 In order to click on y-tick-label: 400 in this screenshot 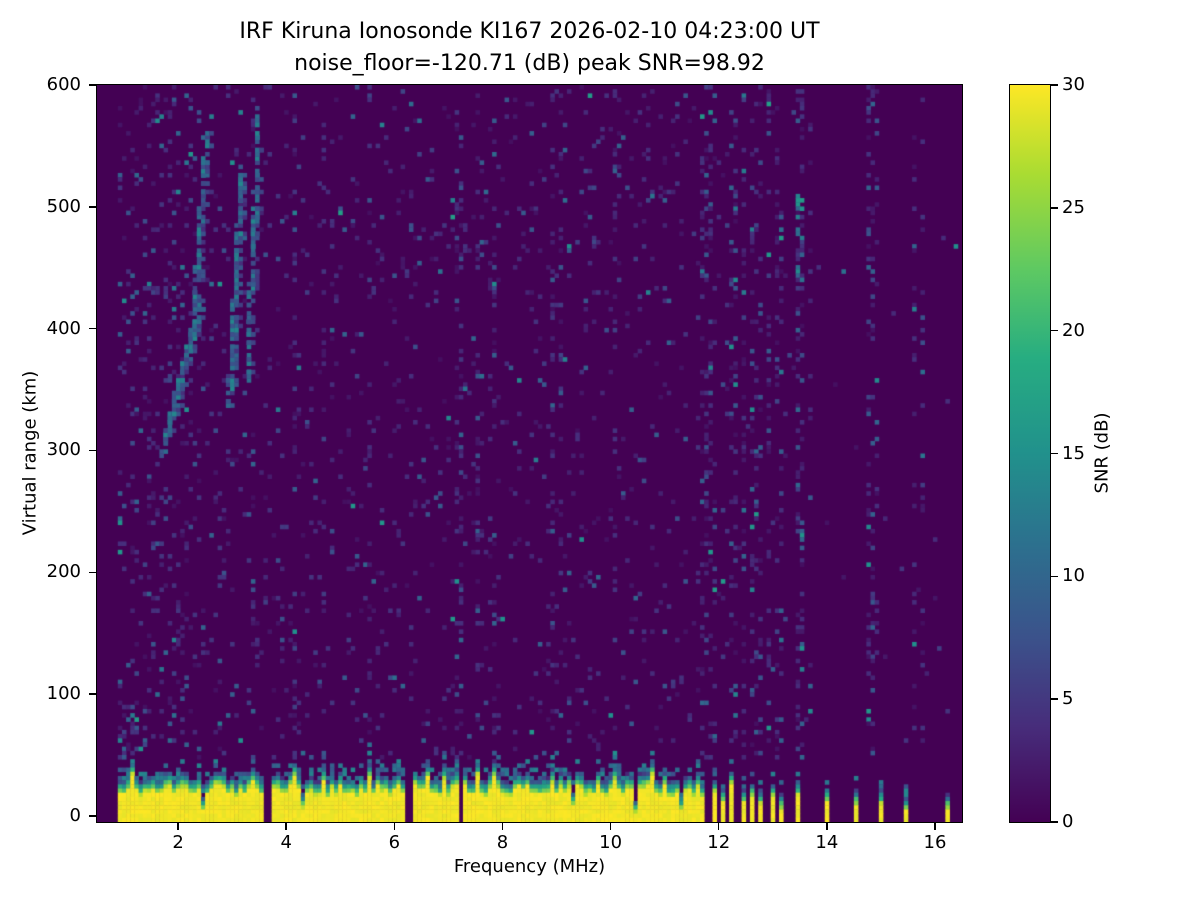, I will do `click(63, 328)`.